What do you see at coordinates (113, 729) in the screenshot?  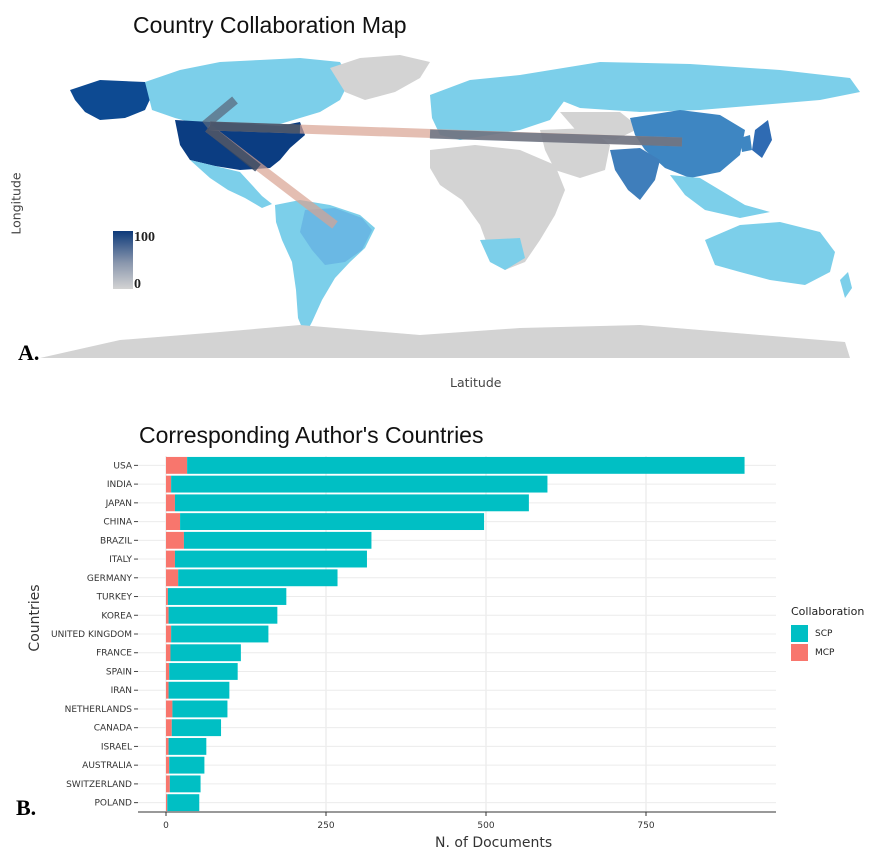 I see `y-tick-label-canada: CANADA` at bounding box center [113, 729].